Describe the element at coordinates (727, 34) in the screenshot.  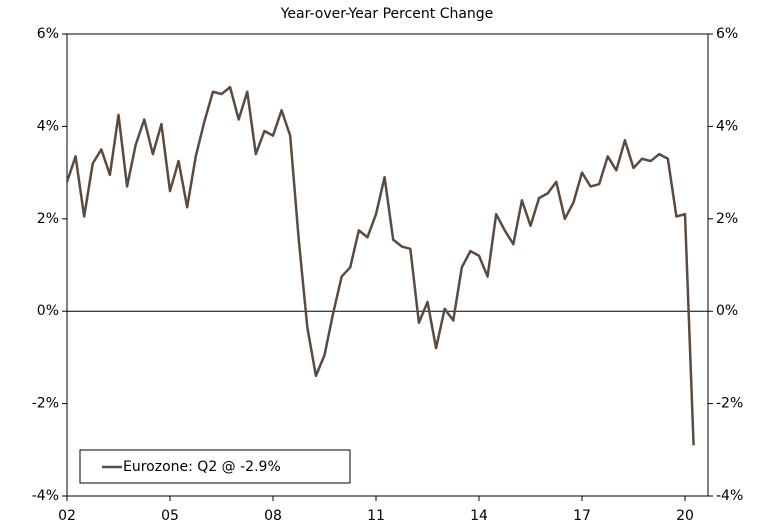
I see `y2-tick-label: 6%` at that location.